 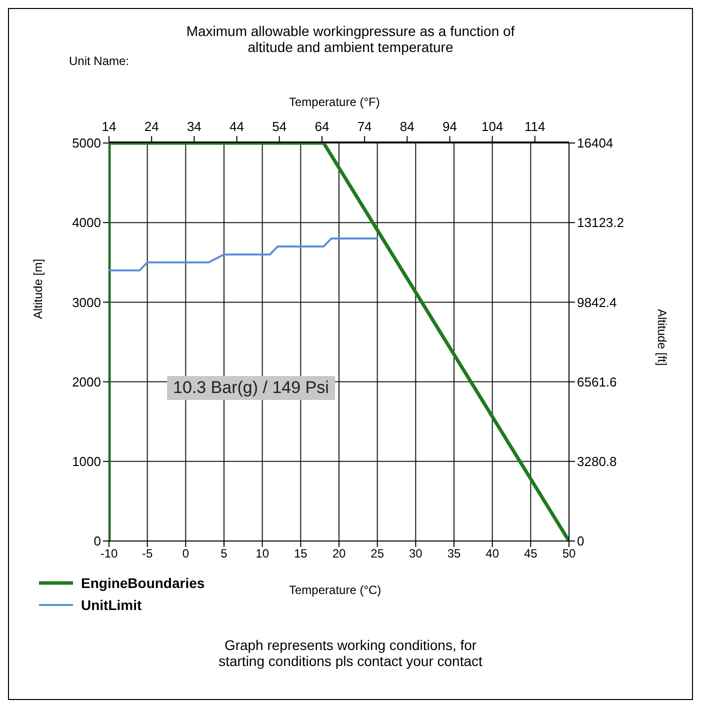 What do you see at coordinates (97, 541) in the screenshot?
I see `y-tick-label: 0` at bounding box center [97, 541].